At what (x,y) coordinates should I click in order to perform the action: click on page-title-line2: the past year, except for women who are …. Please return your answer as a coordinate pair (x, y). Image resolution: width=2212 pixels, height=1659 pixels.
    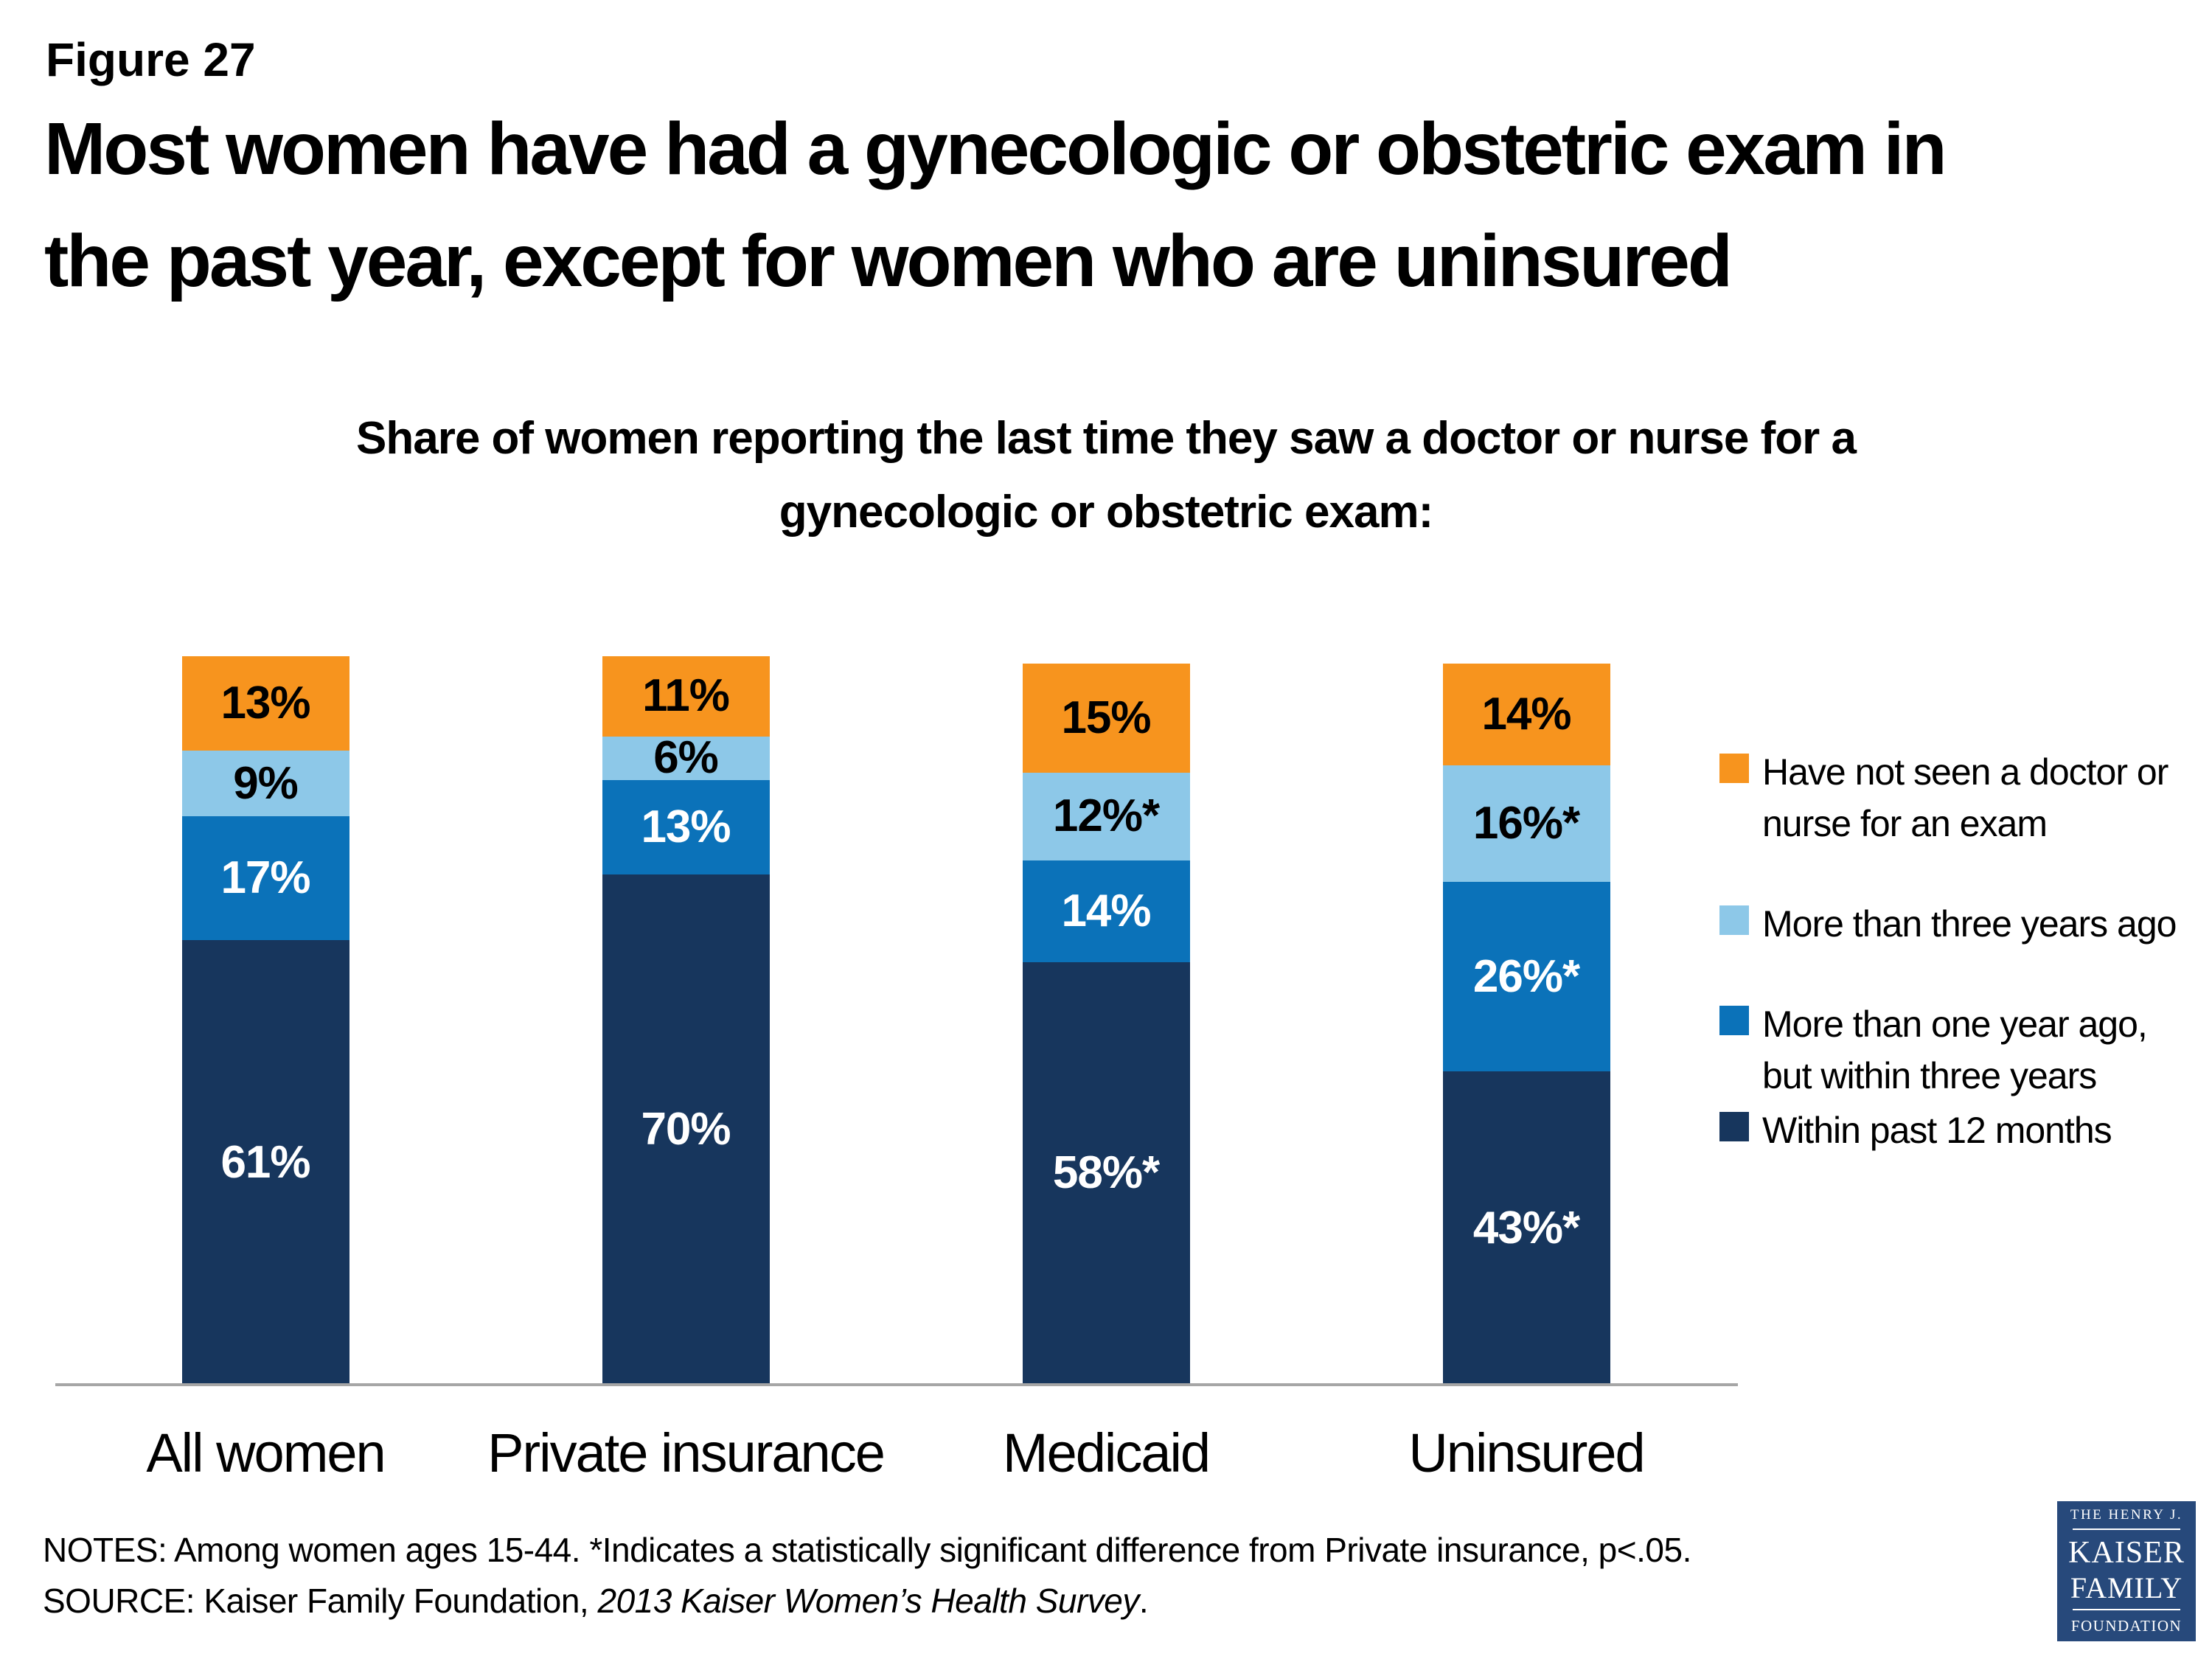
    Looking at the image, I should click on (888, 261).